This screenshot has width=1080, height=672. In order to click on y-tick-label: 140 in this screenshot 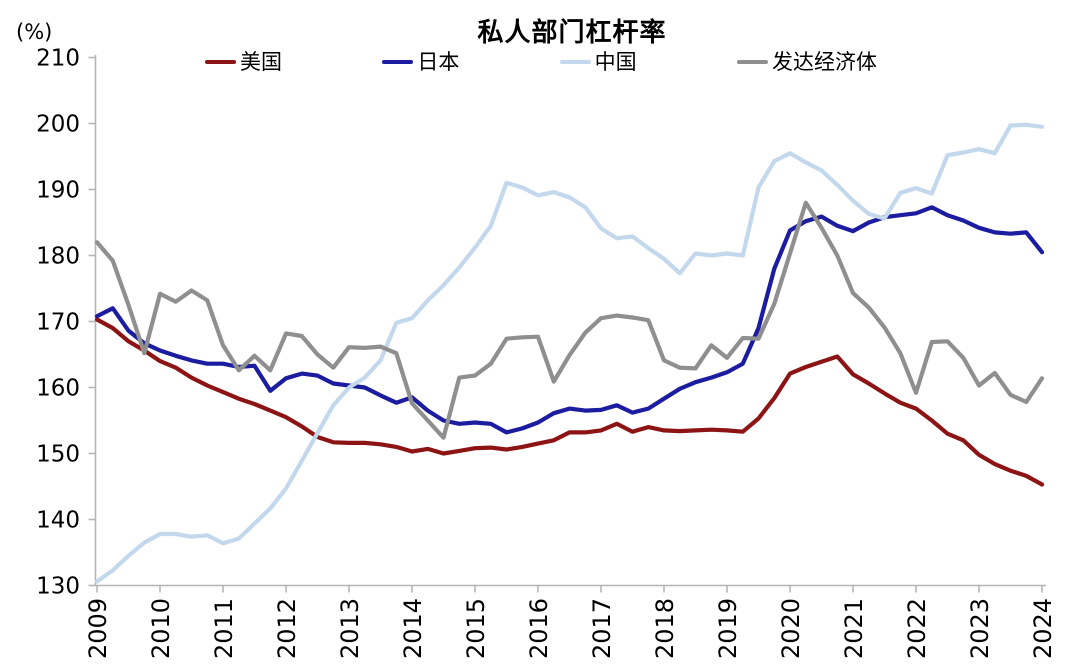, I will do `click(58, 521)`.